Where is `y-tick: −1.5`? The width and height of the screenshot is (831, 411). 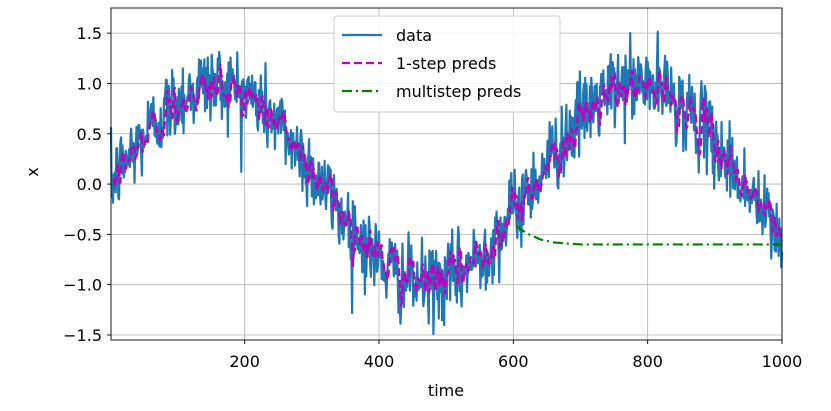 y-tick: −1.5 is located at coordinates (87, 335).